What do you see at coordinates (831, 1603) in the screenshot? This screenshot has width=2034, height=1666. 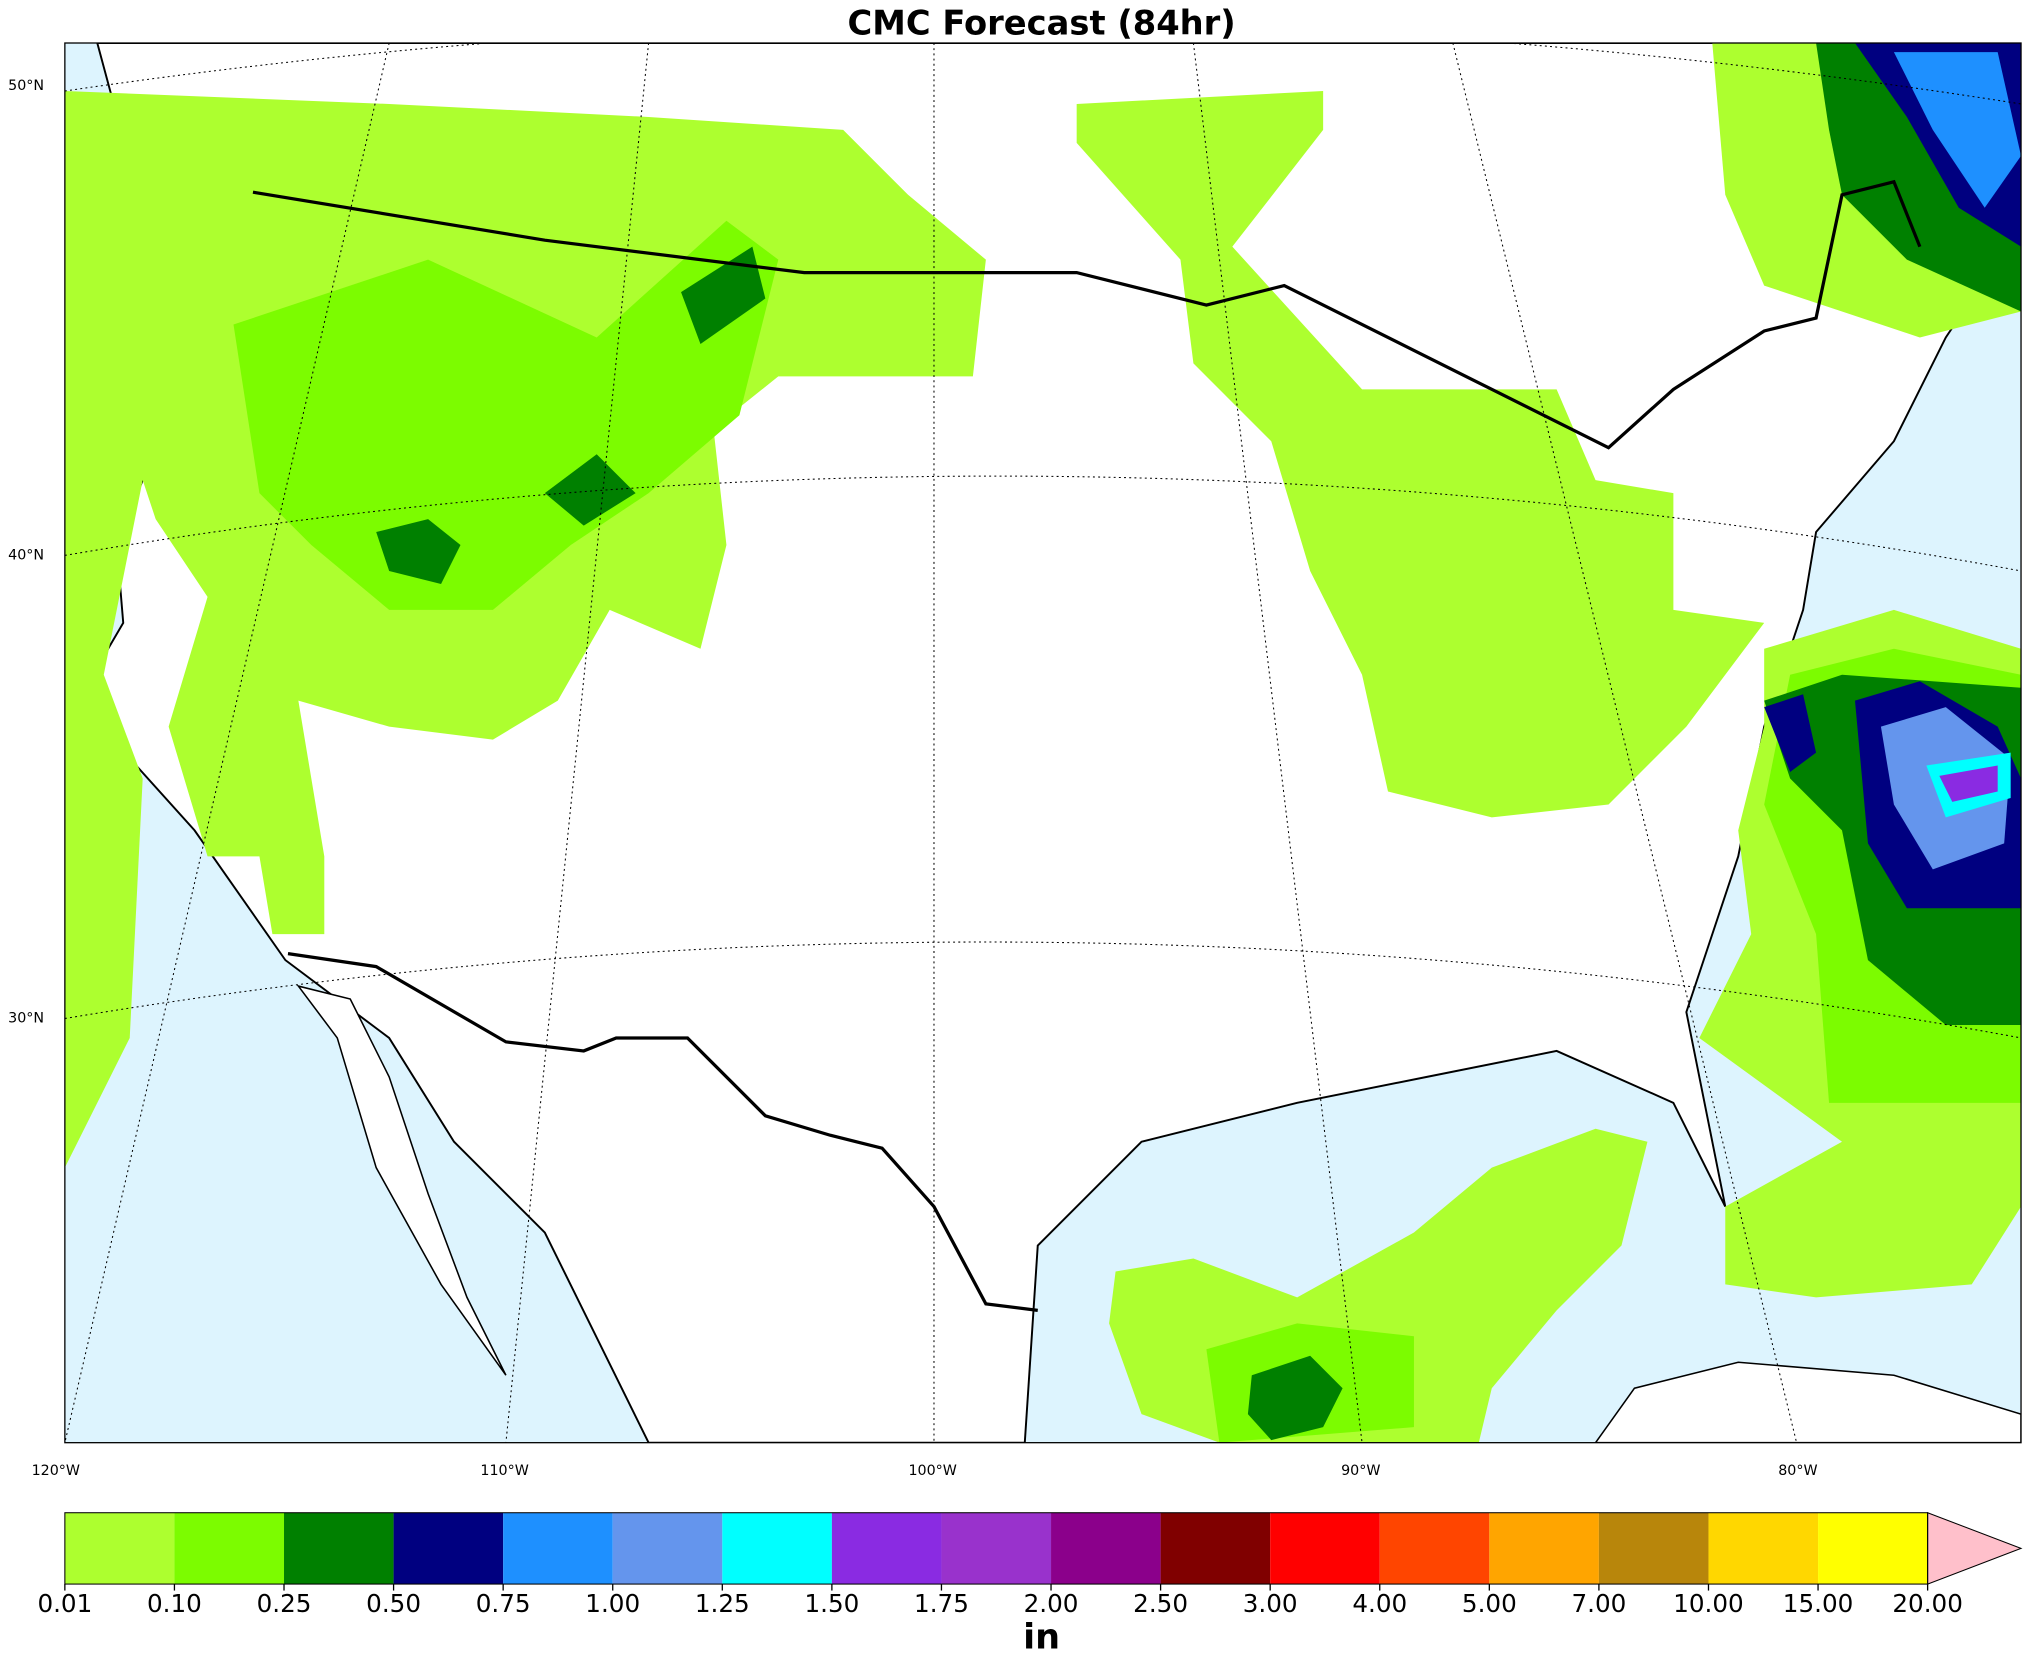 I see `colorbar-tick-label: 1.50` at bounding box center [831, 1603].